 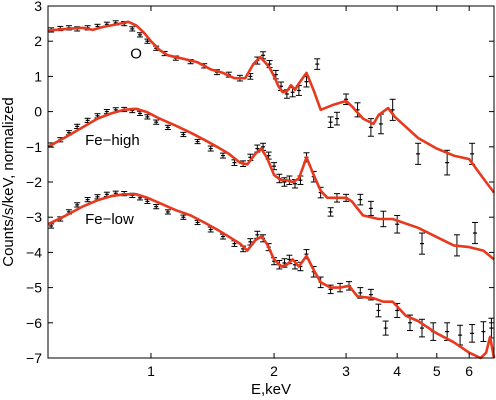 I want to click on x-axis-title: E,keV, so click(x=271, y=389).